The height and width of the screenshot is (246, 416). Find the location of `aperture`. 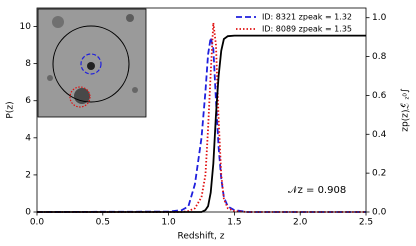

aperture is located at coordinates (91, 64).